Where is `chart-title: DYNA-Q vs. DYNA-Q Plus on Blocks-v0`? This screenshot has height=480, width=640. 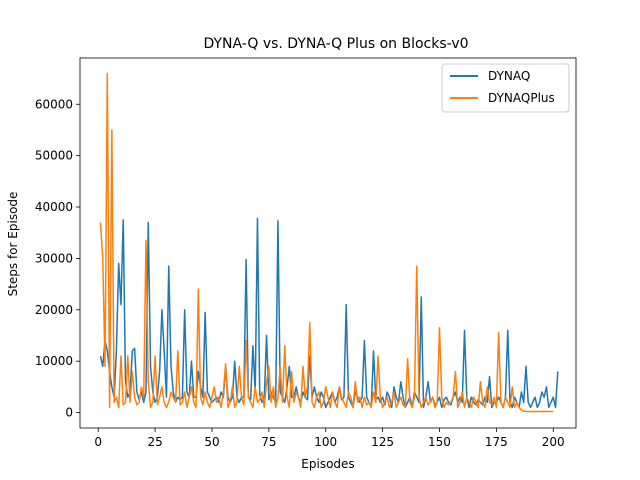
chart-title: DYNA-Q vs. DYNA-Q Plus on Blocks-v0 is located at coordinates (335, 44).